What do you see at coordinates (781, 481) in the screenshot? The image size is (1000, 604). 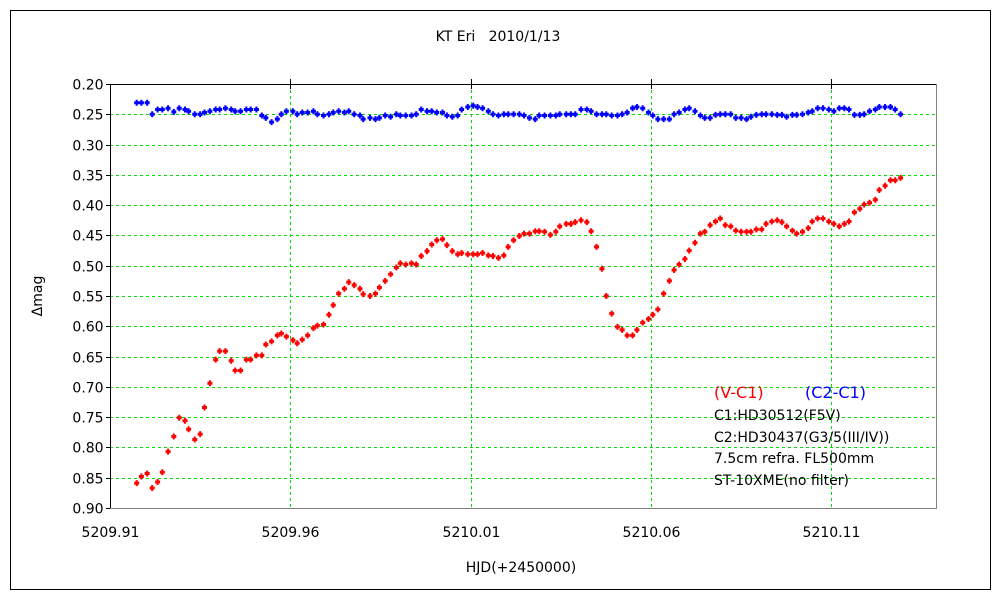 I see `annotation-camera: ST-10XME(no filter)` at bounding box center [781, 481].